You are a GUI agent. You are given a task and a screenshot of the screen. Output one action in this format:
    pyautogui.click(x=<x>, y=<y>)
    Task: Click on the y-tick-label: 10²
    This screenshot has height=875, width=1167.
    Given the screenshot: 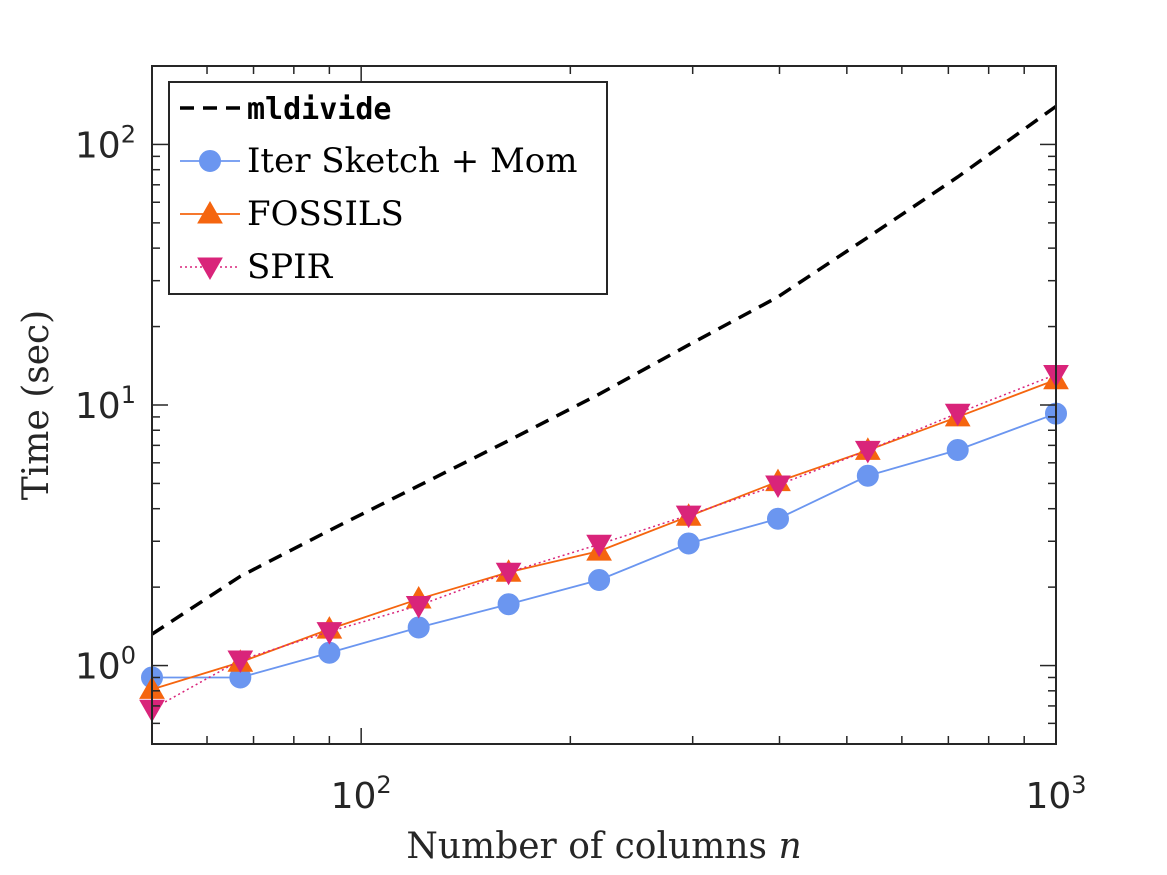 What is the action you would take?
    pyautogui.click(x=105, y=143)
    